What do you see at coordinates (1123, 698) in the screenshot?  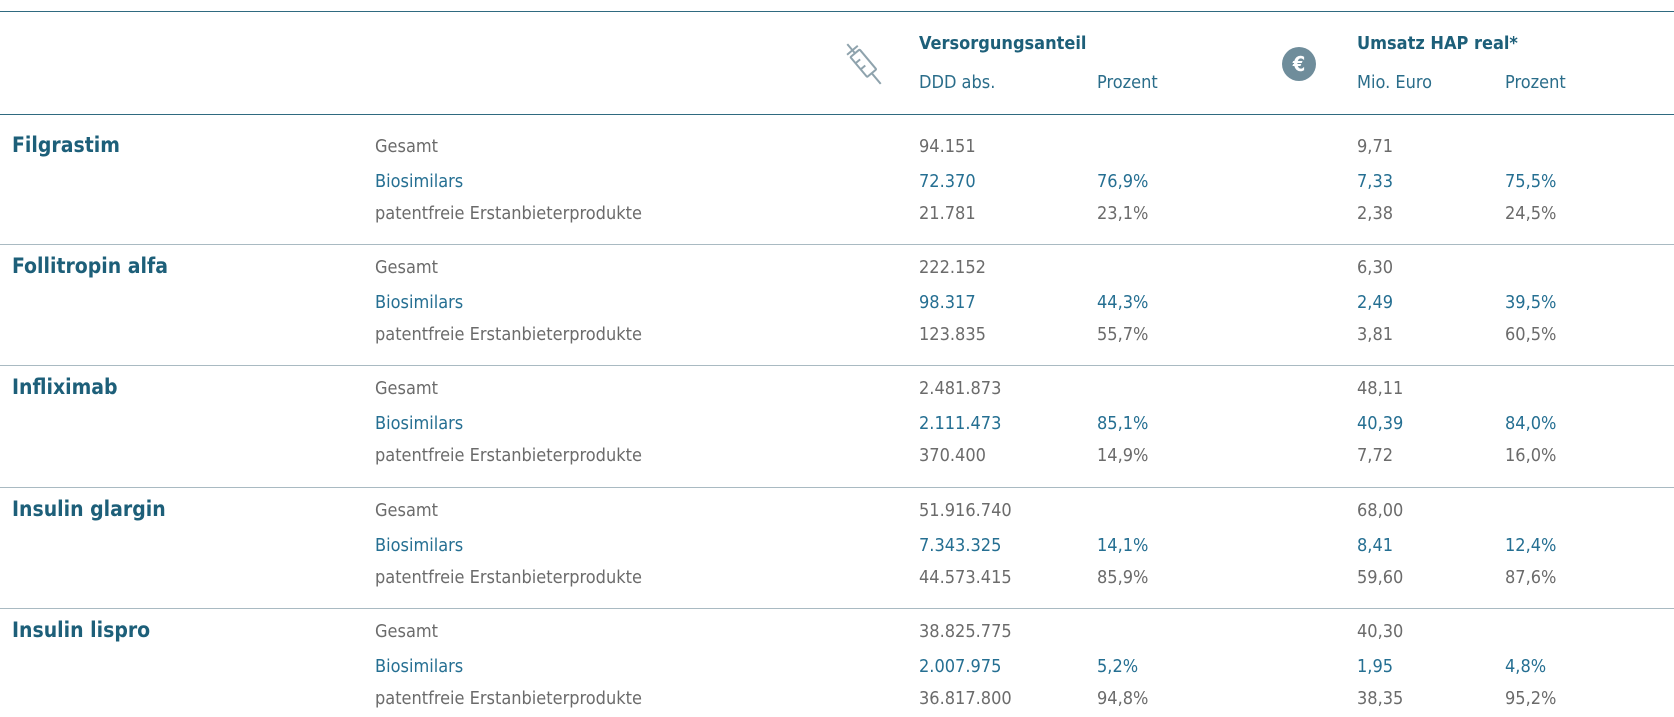 I see `cell: 94,8%` at bounding box center [1123, 698].